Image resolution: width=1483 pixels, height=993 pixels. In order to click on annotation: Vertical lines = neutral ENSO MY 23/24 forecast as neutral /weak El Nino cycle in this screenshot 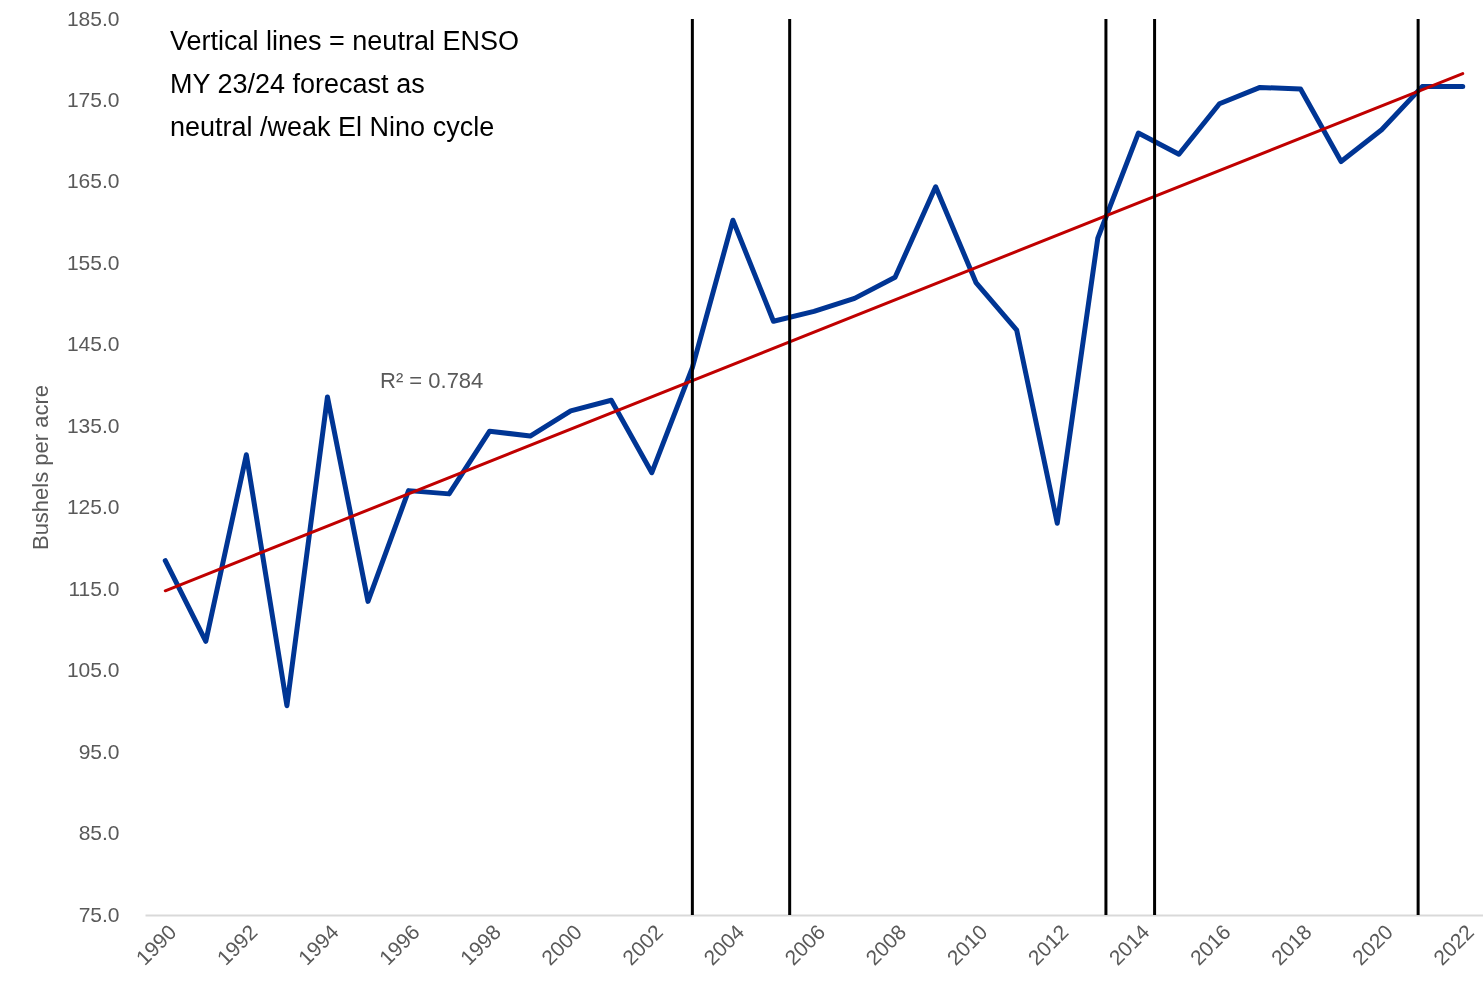, I will do `click(344, 84)`.